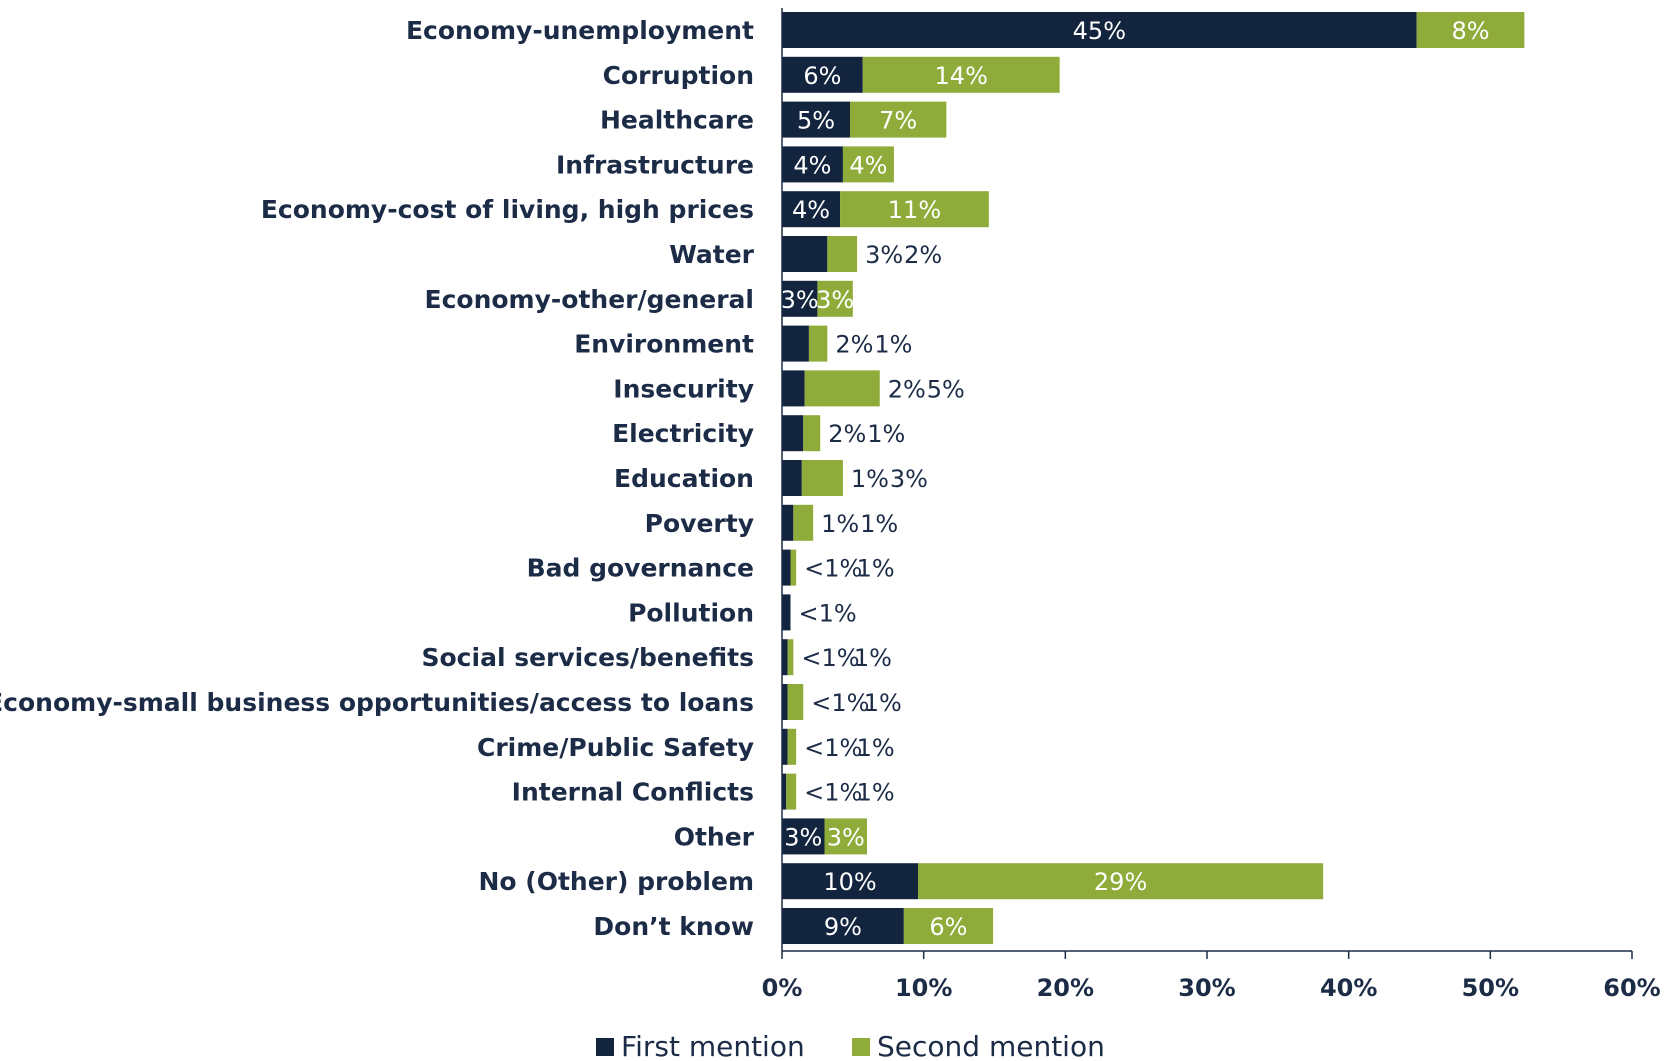 The height and width of the screenshot is (1061, 1667). I want to click on legend-swatch-first-mention, so click(605, 1047).